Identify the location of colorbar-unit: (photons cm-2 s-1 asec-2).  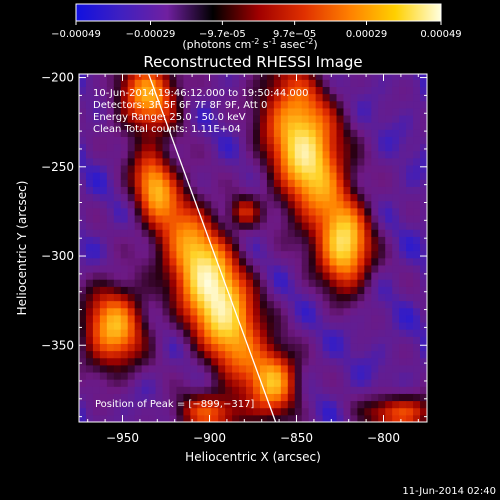
(249, 44).